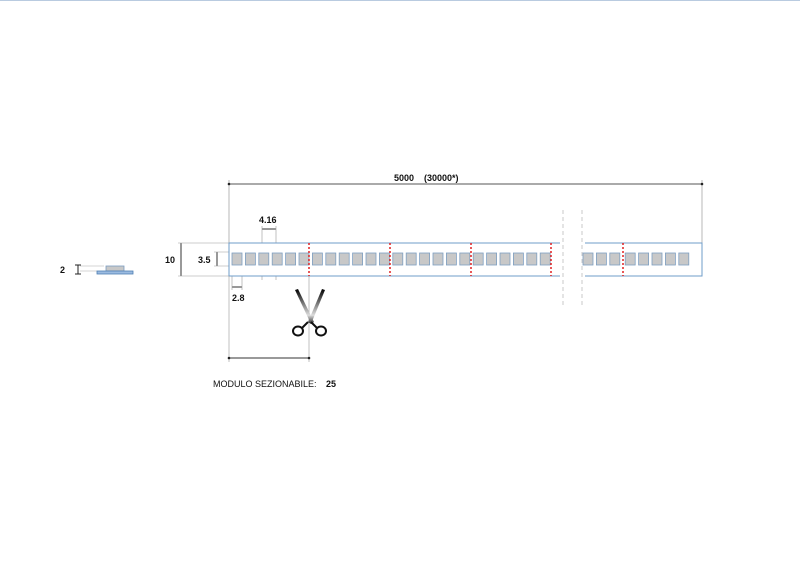  Describe the element at coordinates (404, 178) in the screenshot. I see `length-label: 5000` at that location.